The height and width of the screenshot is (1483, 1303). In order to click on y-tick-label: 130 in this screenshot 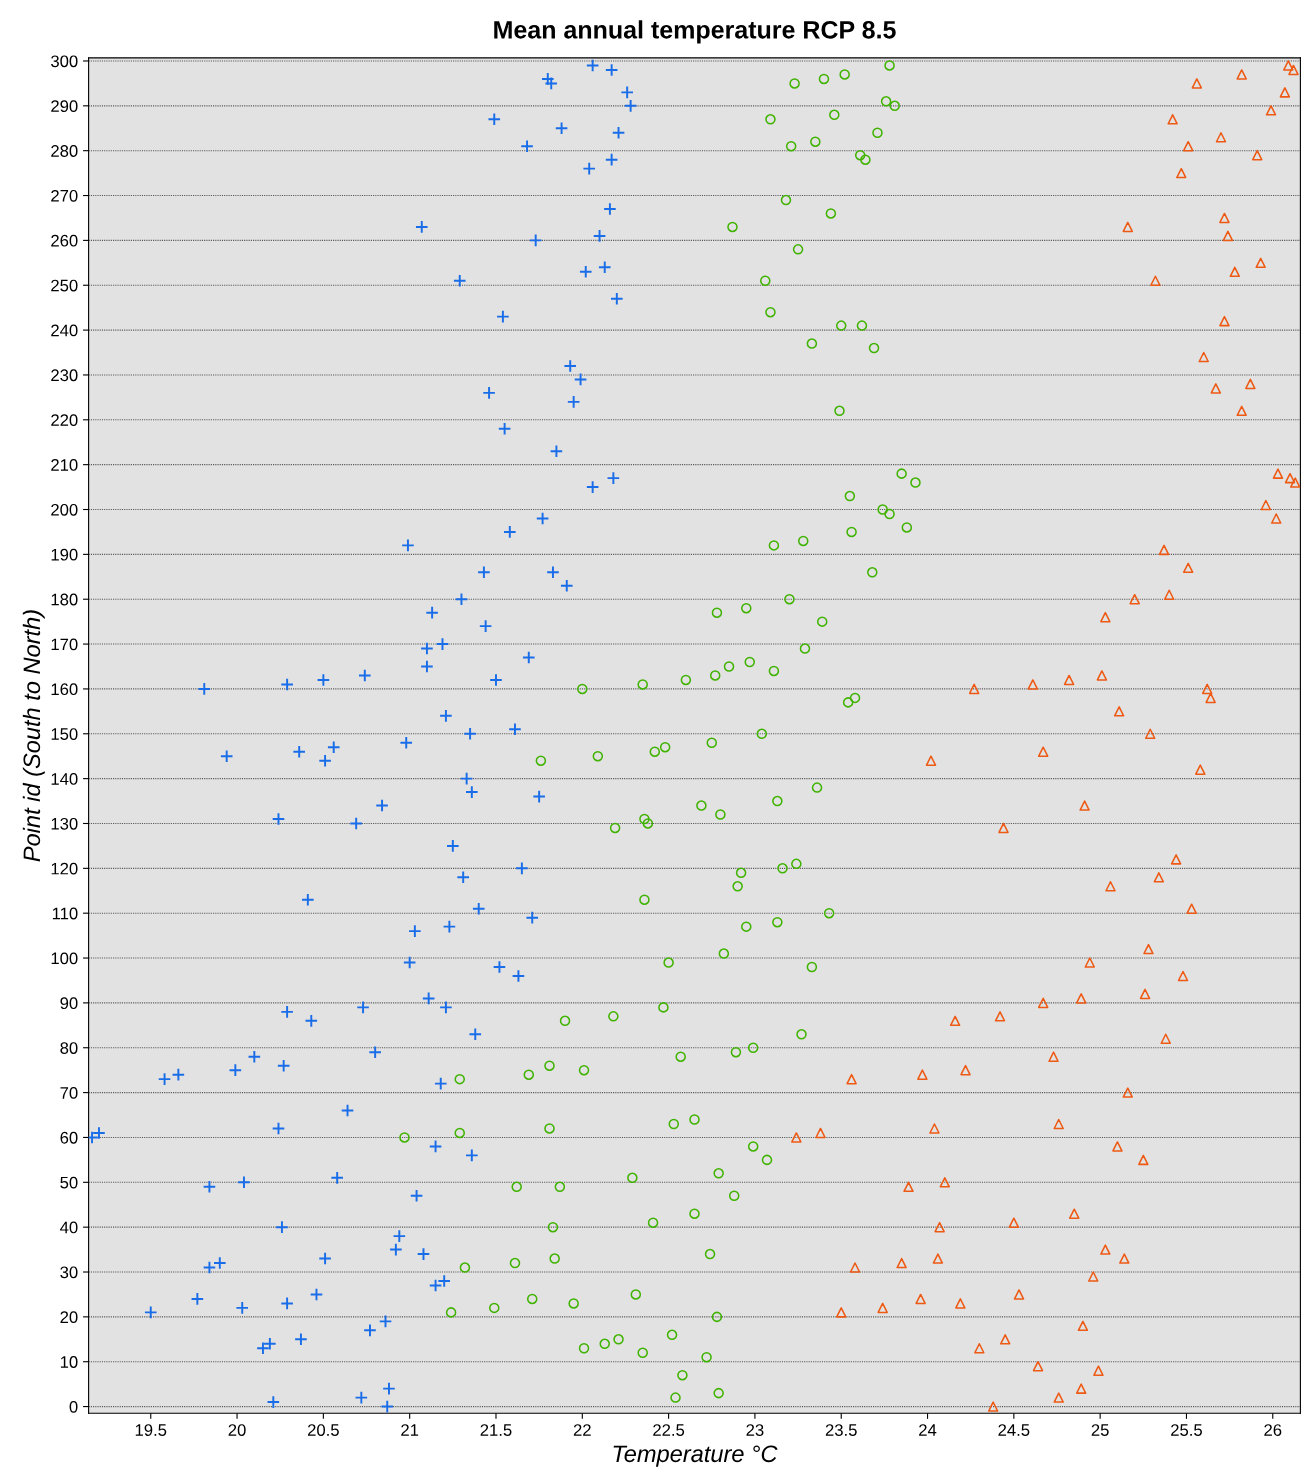, I will do `click(64, 823)`.